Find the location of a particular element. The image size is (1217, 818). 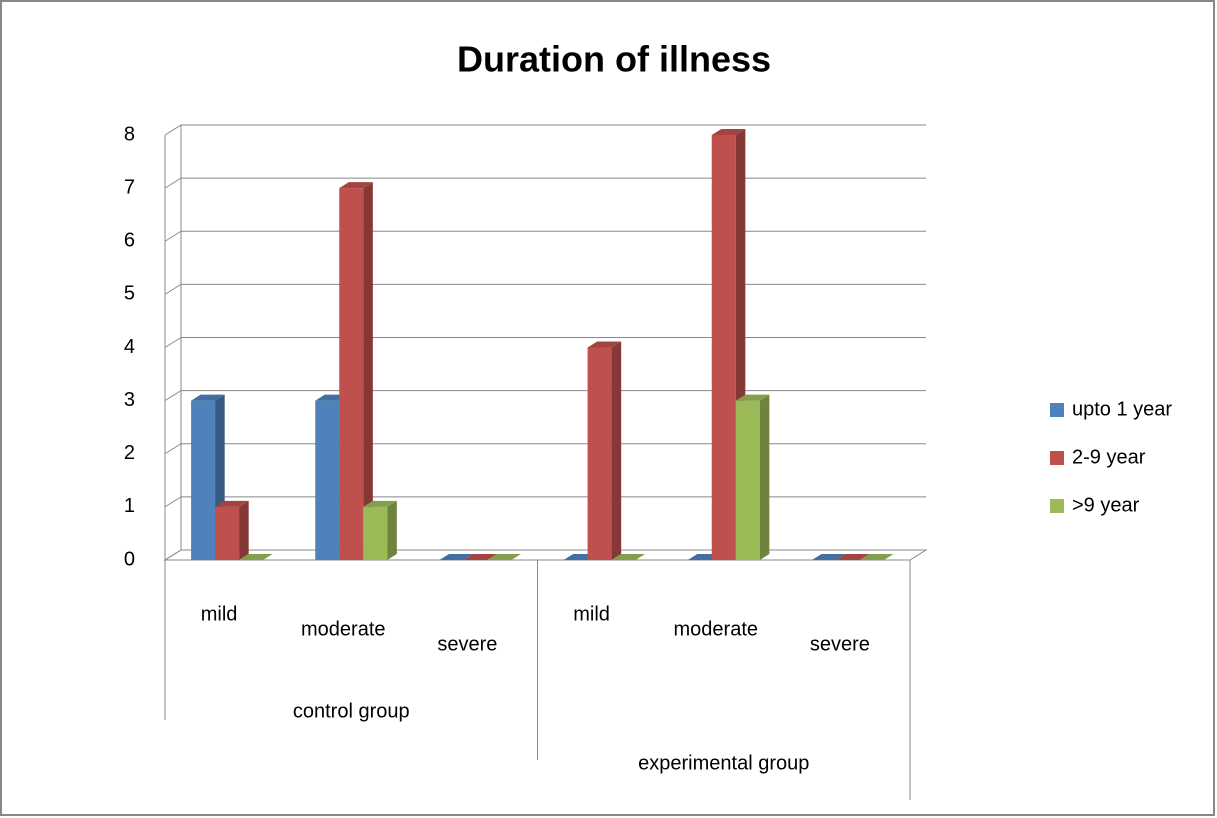

group-label: control group is located at coordinates (351, 711).